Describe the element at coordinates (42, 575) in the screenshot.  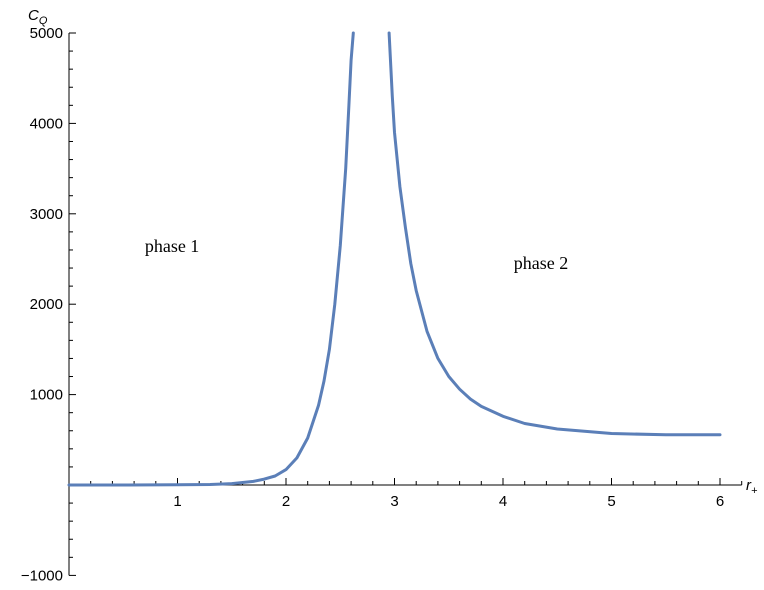
I see `y-tick-label: −1000` at that location.